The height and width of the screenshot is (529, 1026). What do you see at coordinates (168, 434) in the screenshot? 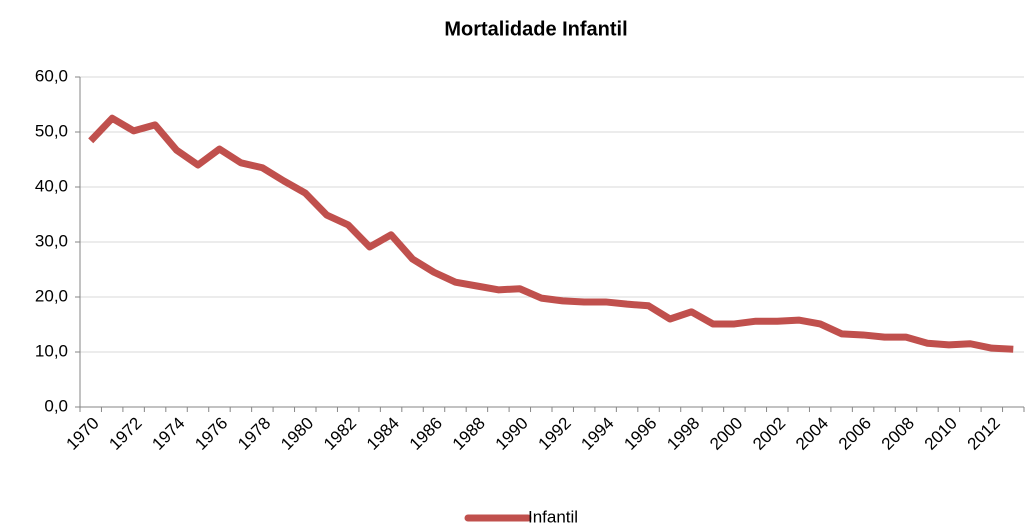
I see `x-tick-label: 1974` at bounding box center [168, 434].